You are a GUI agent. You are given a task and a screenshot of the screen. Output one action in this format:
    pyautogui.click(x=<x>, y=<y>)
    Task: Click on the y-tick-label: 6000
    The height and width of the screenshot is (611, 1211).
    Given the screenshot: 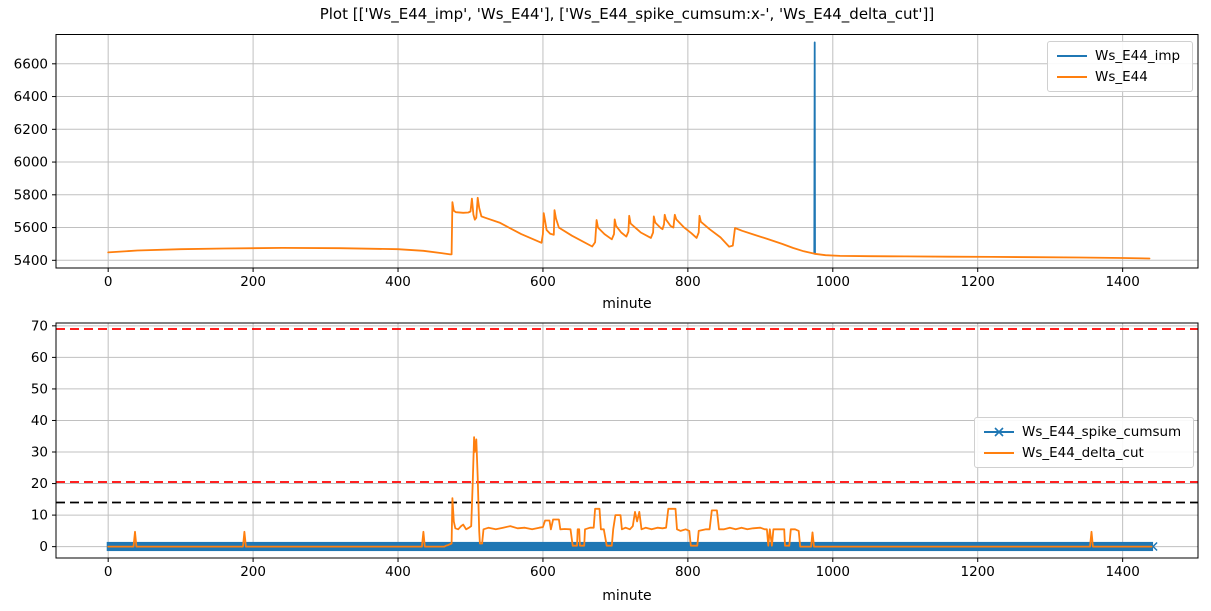 What is the action you would take?
    pyautogui.click(x=31, y=163)
    